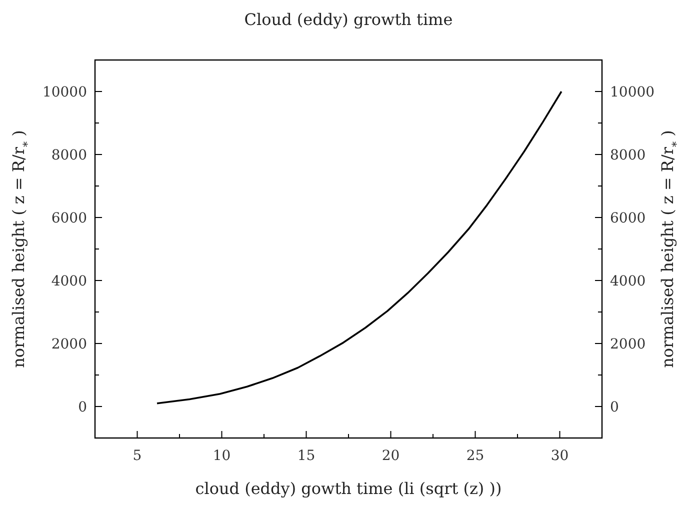  What do you see at coordinates (475, 456) in the screenshot?
I see `x-tick-label: 25` at bounding box center [475, 456].